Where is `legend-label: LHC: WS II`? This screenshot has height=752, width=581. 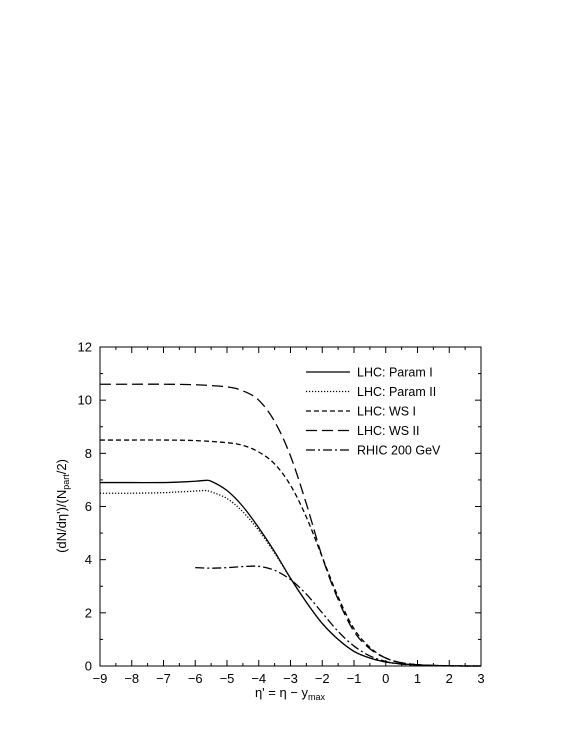
legend-label: LHC: WS II is located at coordinates (388, 431).